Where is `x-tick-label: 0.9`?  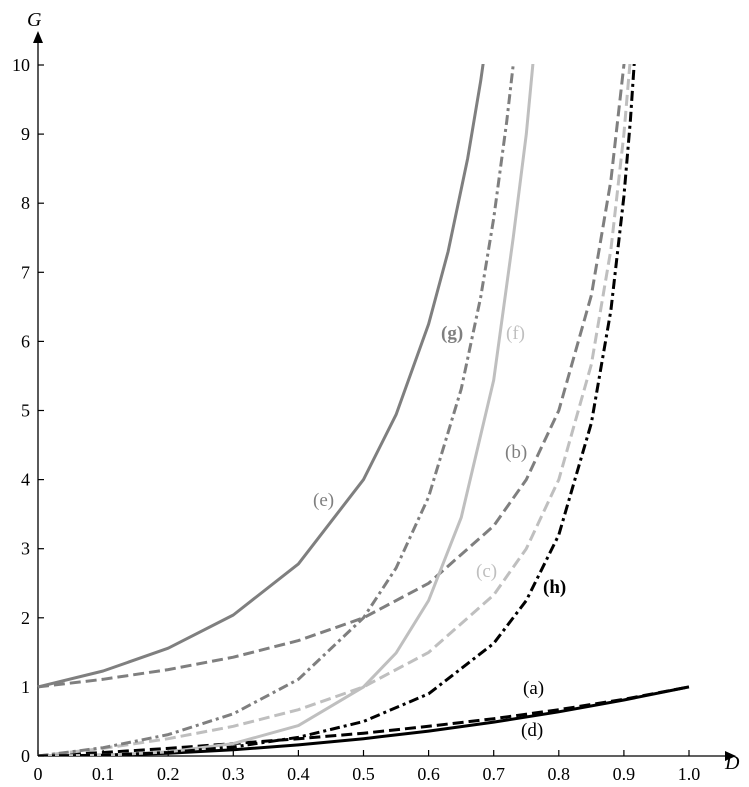 x-tick-label: 0.9 is located at coordinates (624, 774).